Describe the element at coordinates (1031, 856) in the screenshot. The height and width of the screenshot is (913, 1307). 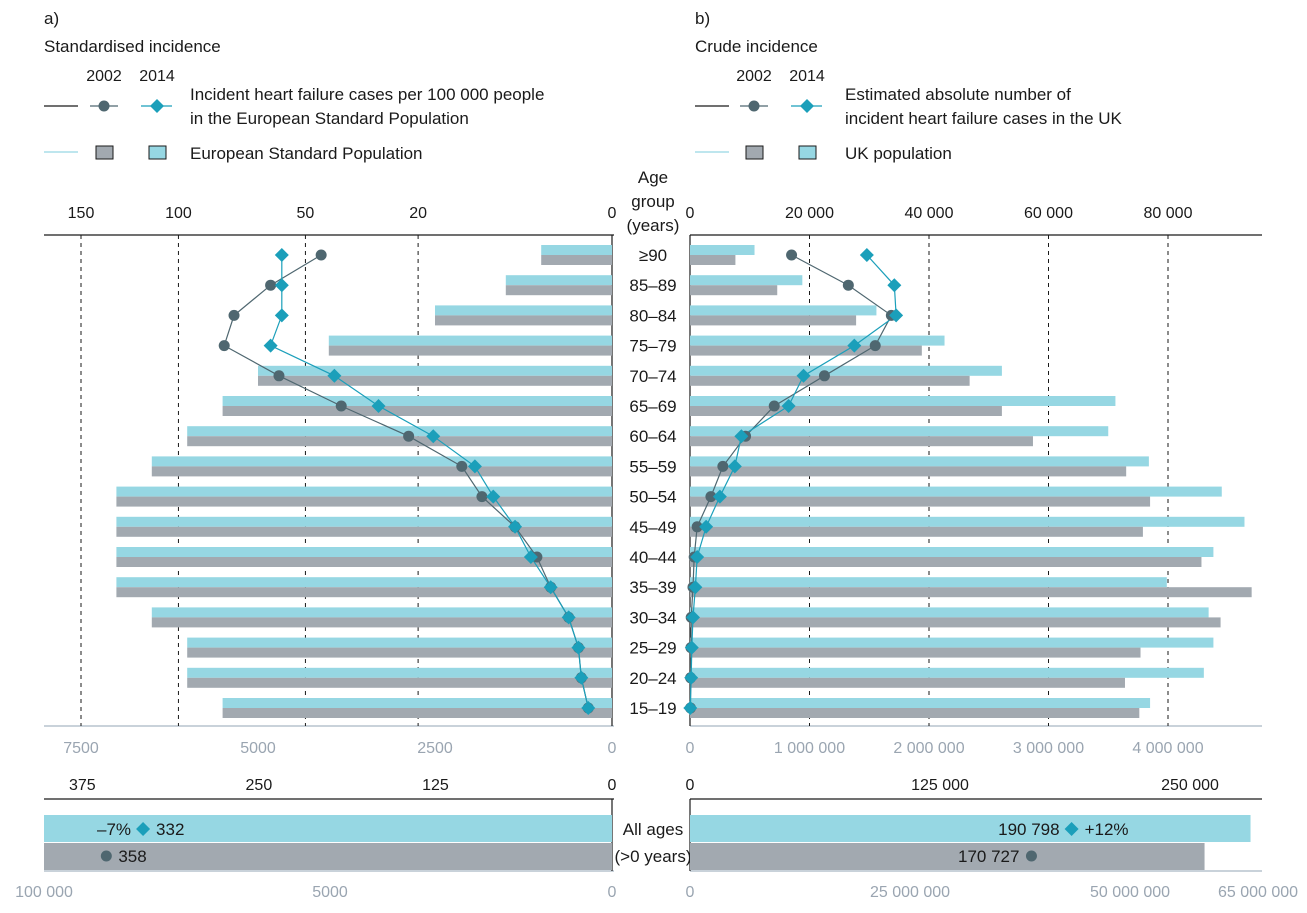
I see `summary-b-point-2002` at that location.